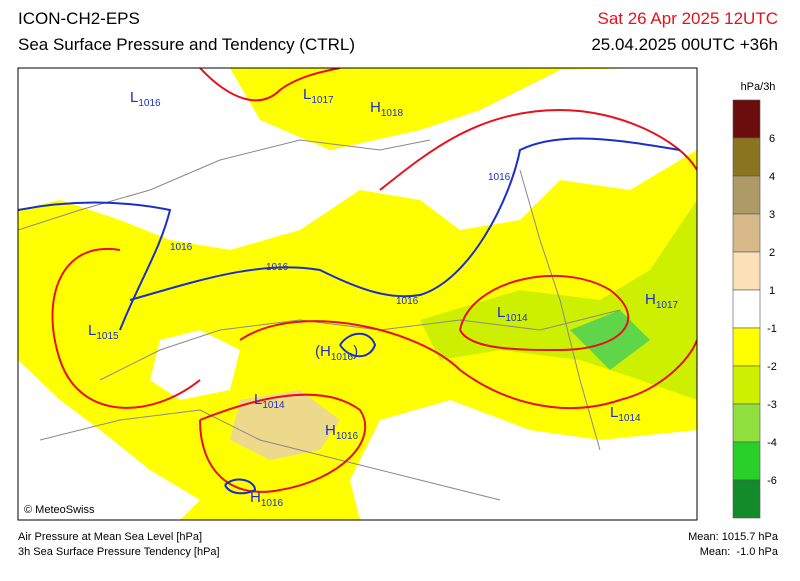 The width and height of the screenshot is (800, 581). Describe the element at coordinates (772, 177) in the screenshot. I see `colorbar-label: 4` at that location.